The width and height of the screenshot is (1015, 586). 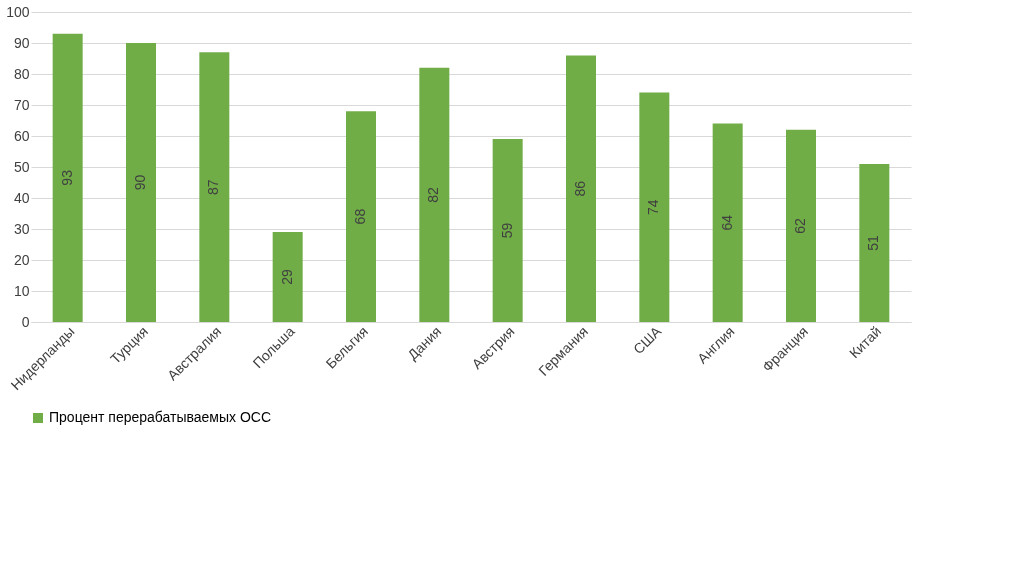 What do you see at coordinates (21, 135) in the screenshot?
I see `y-tick-label: 60` at bounding box center [21, 135].